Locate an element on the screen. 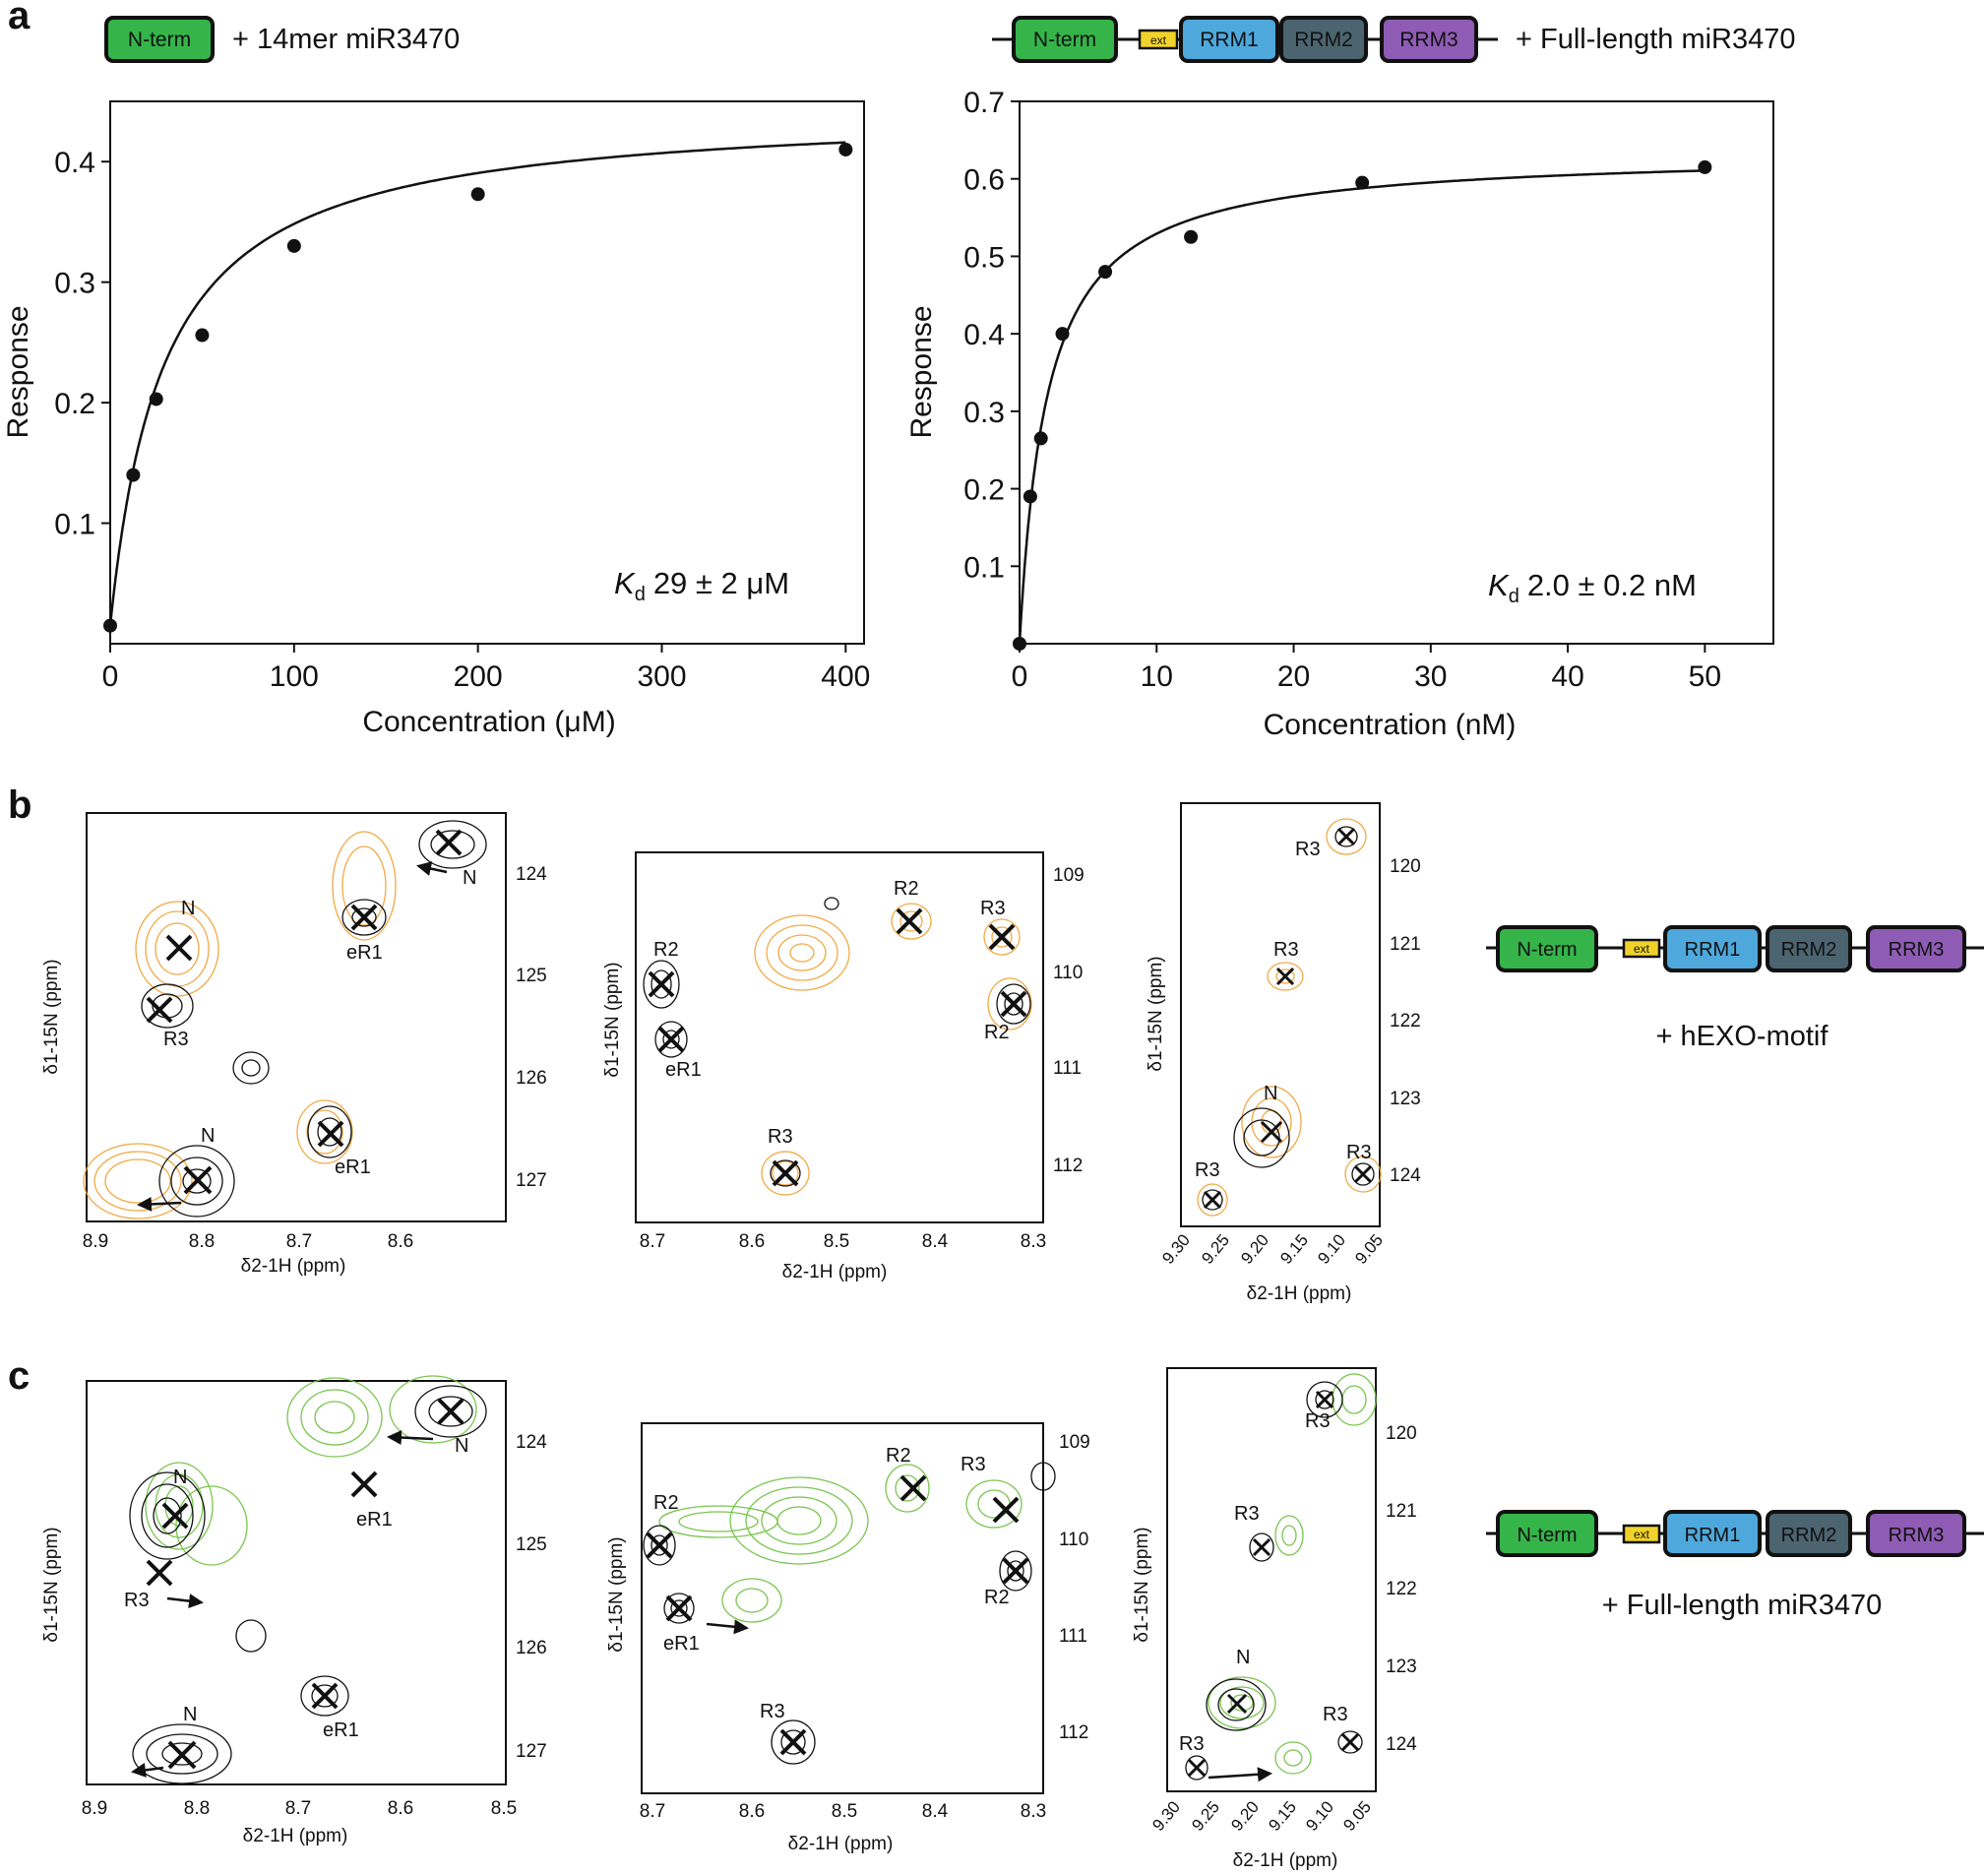  svg-text: 110 is located at coordinates (1068, 973).